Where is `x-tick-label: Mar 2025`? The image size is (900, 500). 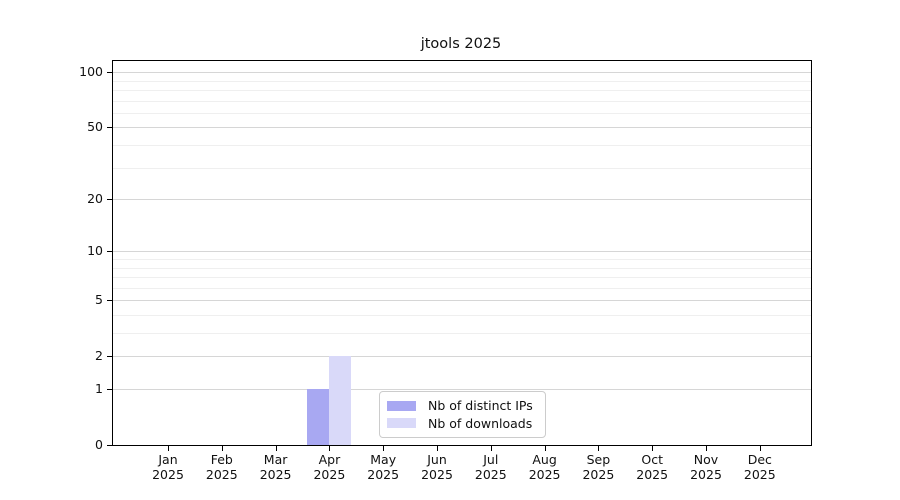
x-tick-label: Mar 2025 is located at coordinates (276, 467).